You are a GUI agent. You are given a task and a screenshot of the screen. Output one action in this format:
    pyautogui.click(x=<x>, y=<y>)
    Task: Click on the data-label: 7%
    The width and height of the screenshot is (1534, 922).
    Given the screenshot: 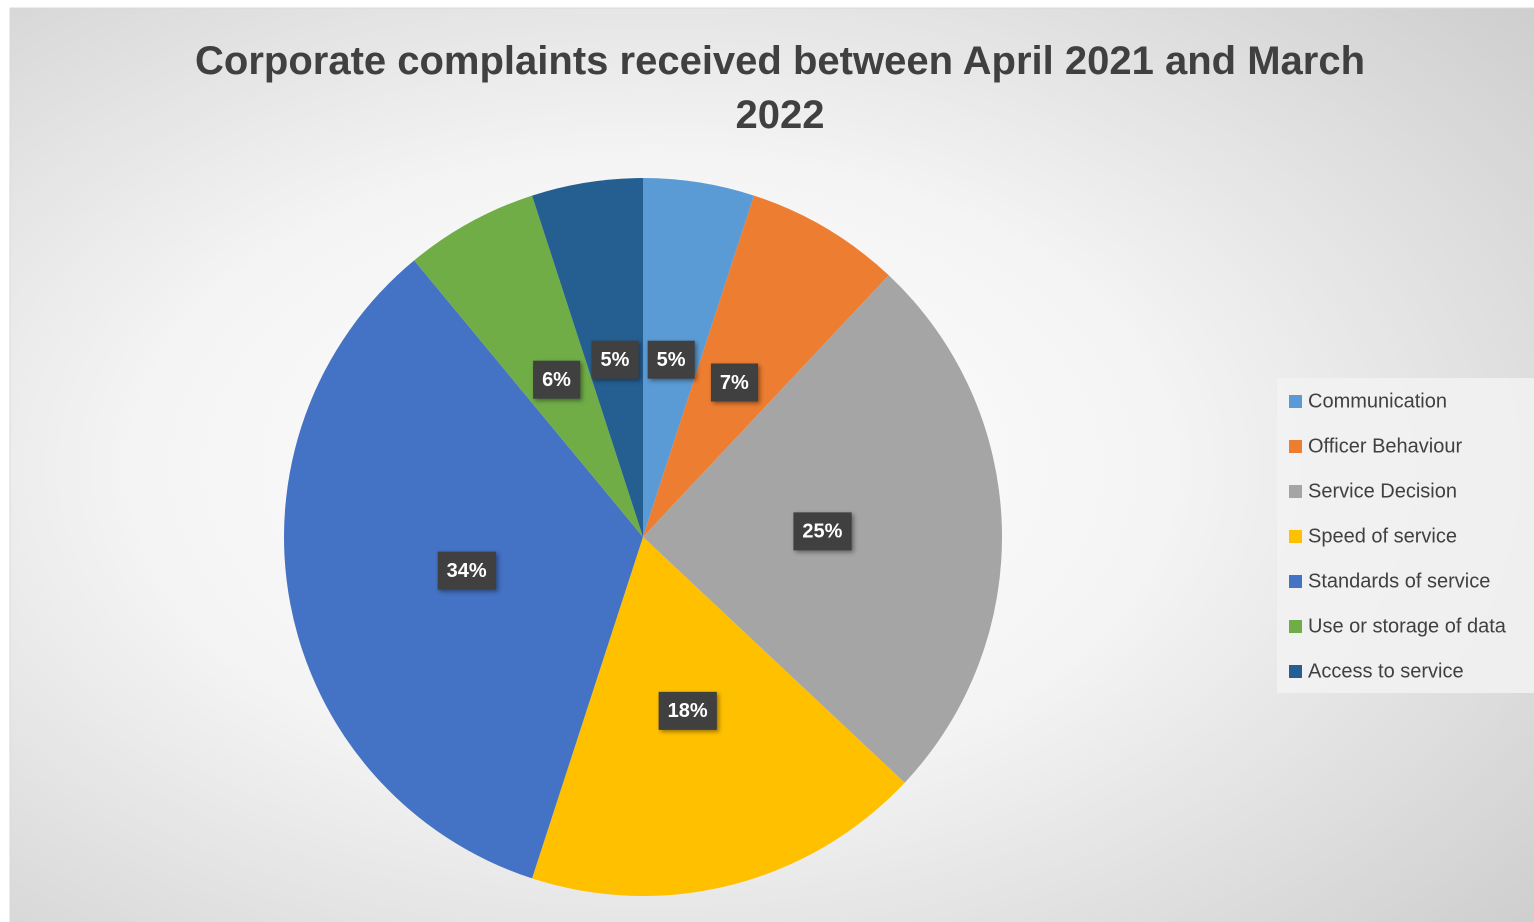 What is the action you would take?
    pyautogui.click(x=734, y=382)
    